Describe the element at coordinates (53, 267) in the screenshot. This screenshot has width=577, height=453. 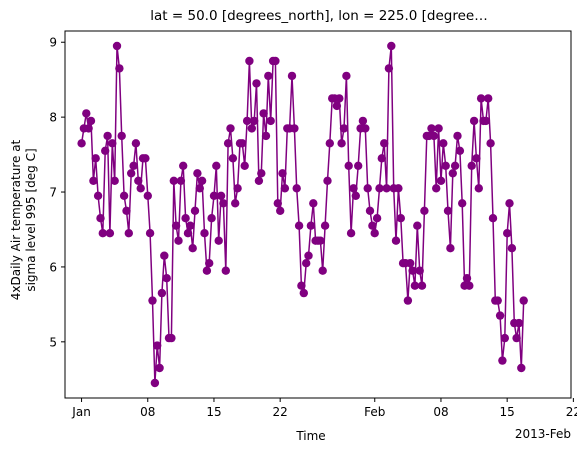
I see `y-tick-label: 6` at that location.